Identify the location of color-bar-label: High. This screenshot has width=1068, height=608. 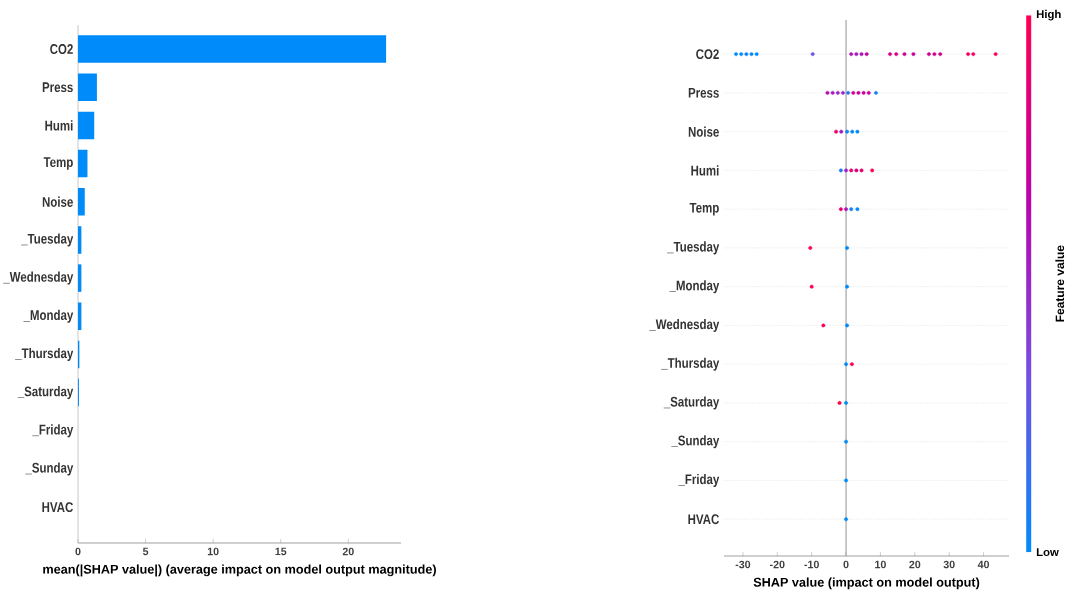
(1048, 15).